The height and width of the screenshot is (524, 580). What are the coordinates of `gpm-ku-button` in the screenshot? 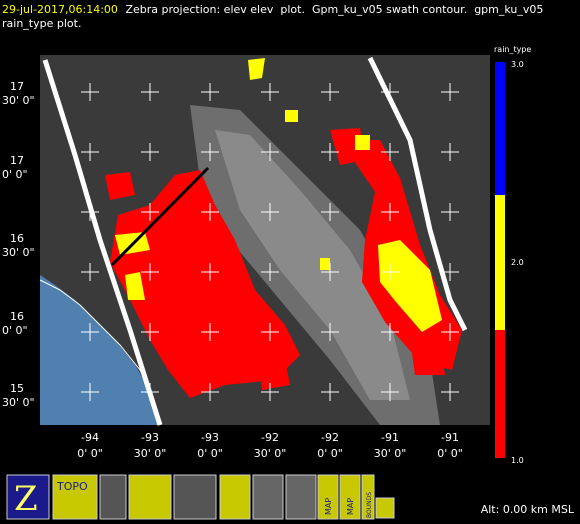 It's located at (150, 497).